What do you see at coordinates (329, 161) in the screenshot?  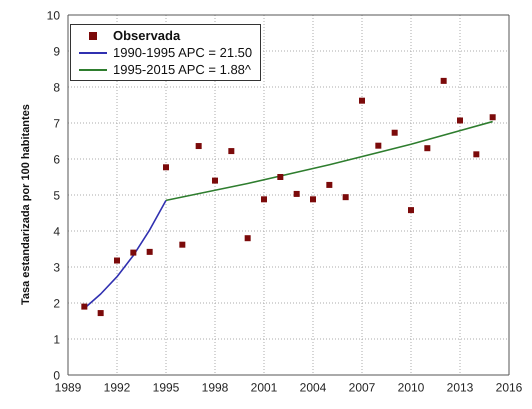 I see `line-series` at bounding box center [329, 161].